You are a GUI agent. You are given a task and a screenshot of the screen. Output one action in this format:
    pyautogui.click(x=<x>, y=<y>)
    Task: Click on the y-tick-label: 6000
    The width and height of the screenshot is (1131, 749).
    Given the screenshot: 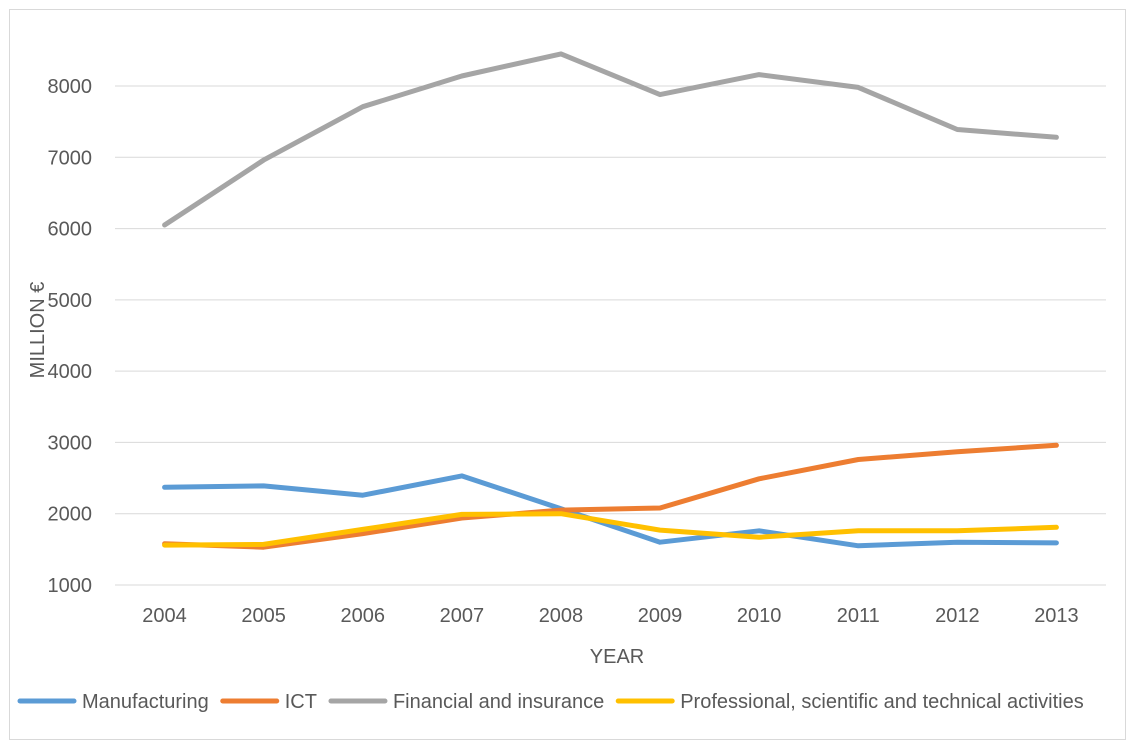 What is the action you would take?
    pyautogui.click(x=70, y=230)
    